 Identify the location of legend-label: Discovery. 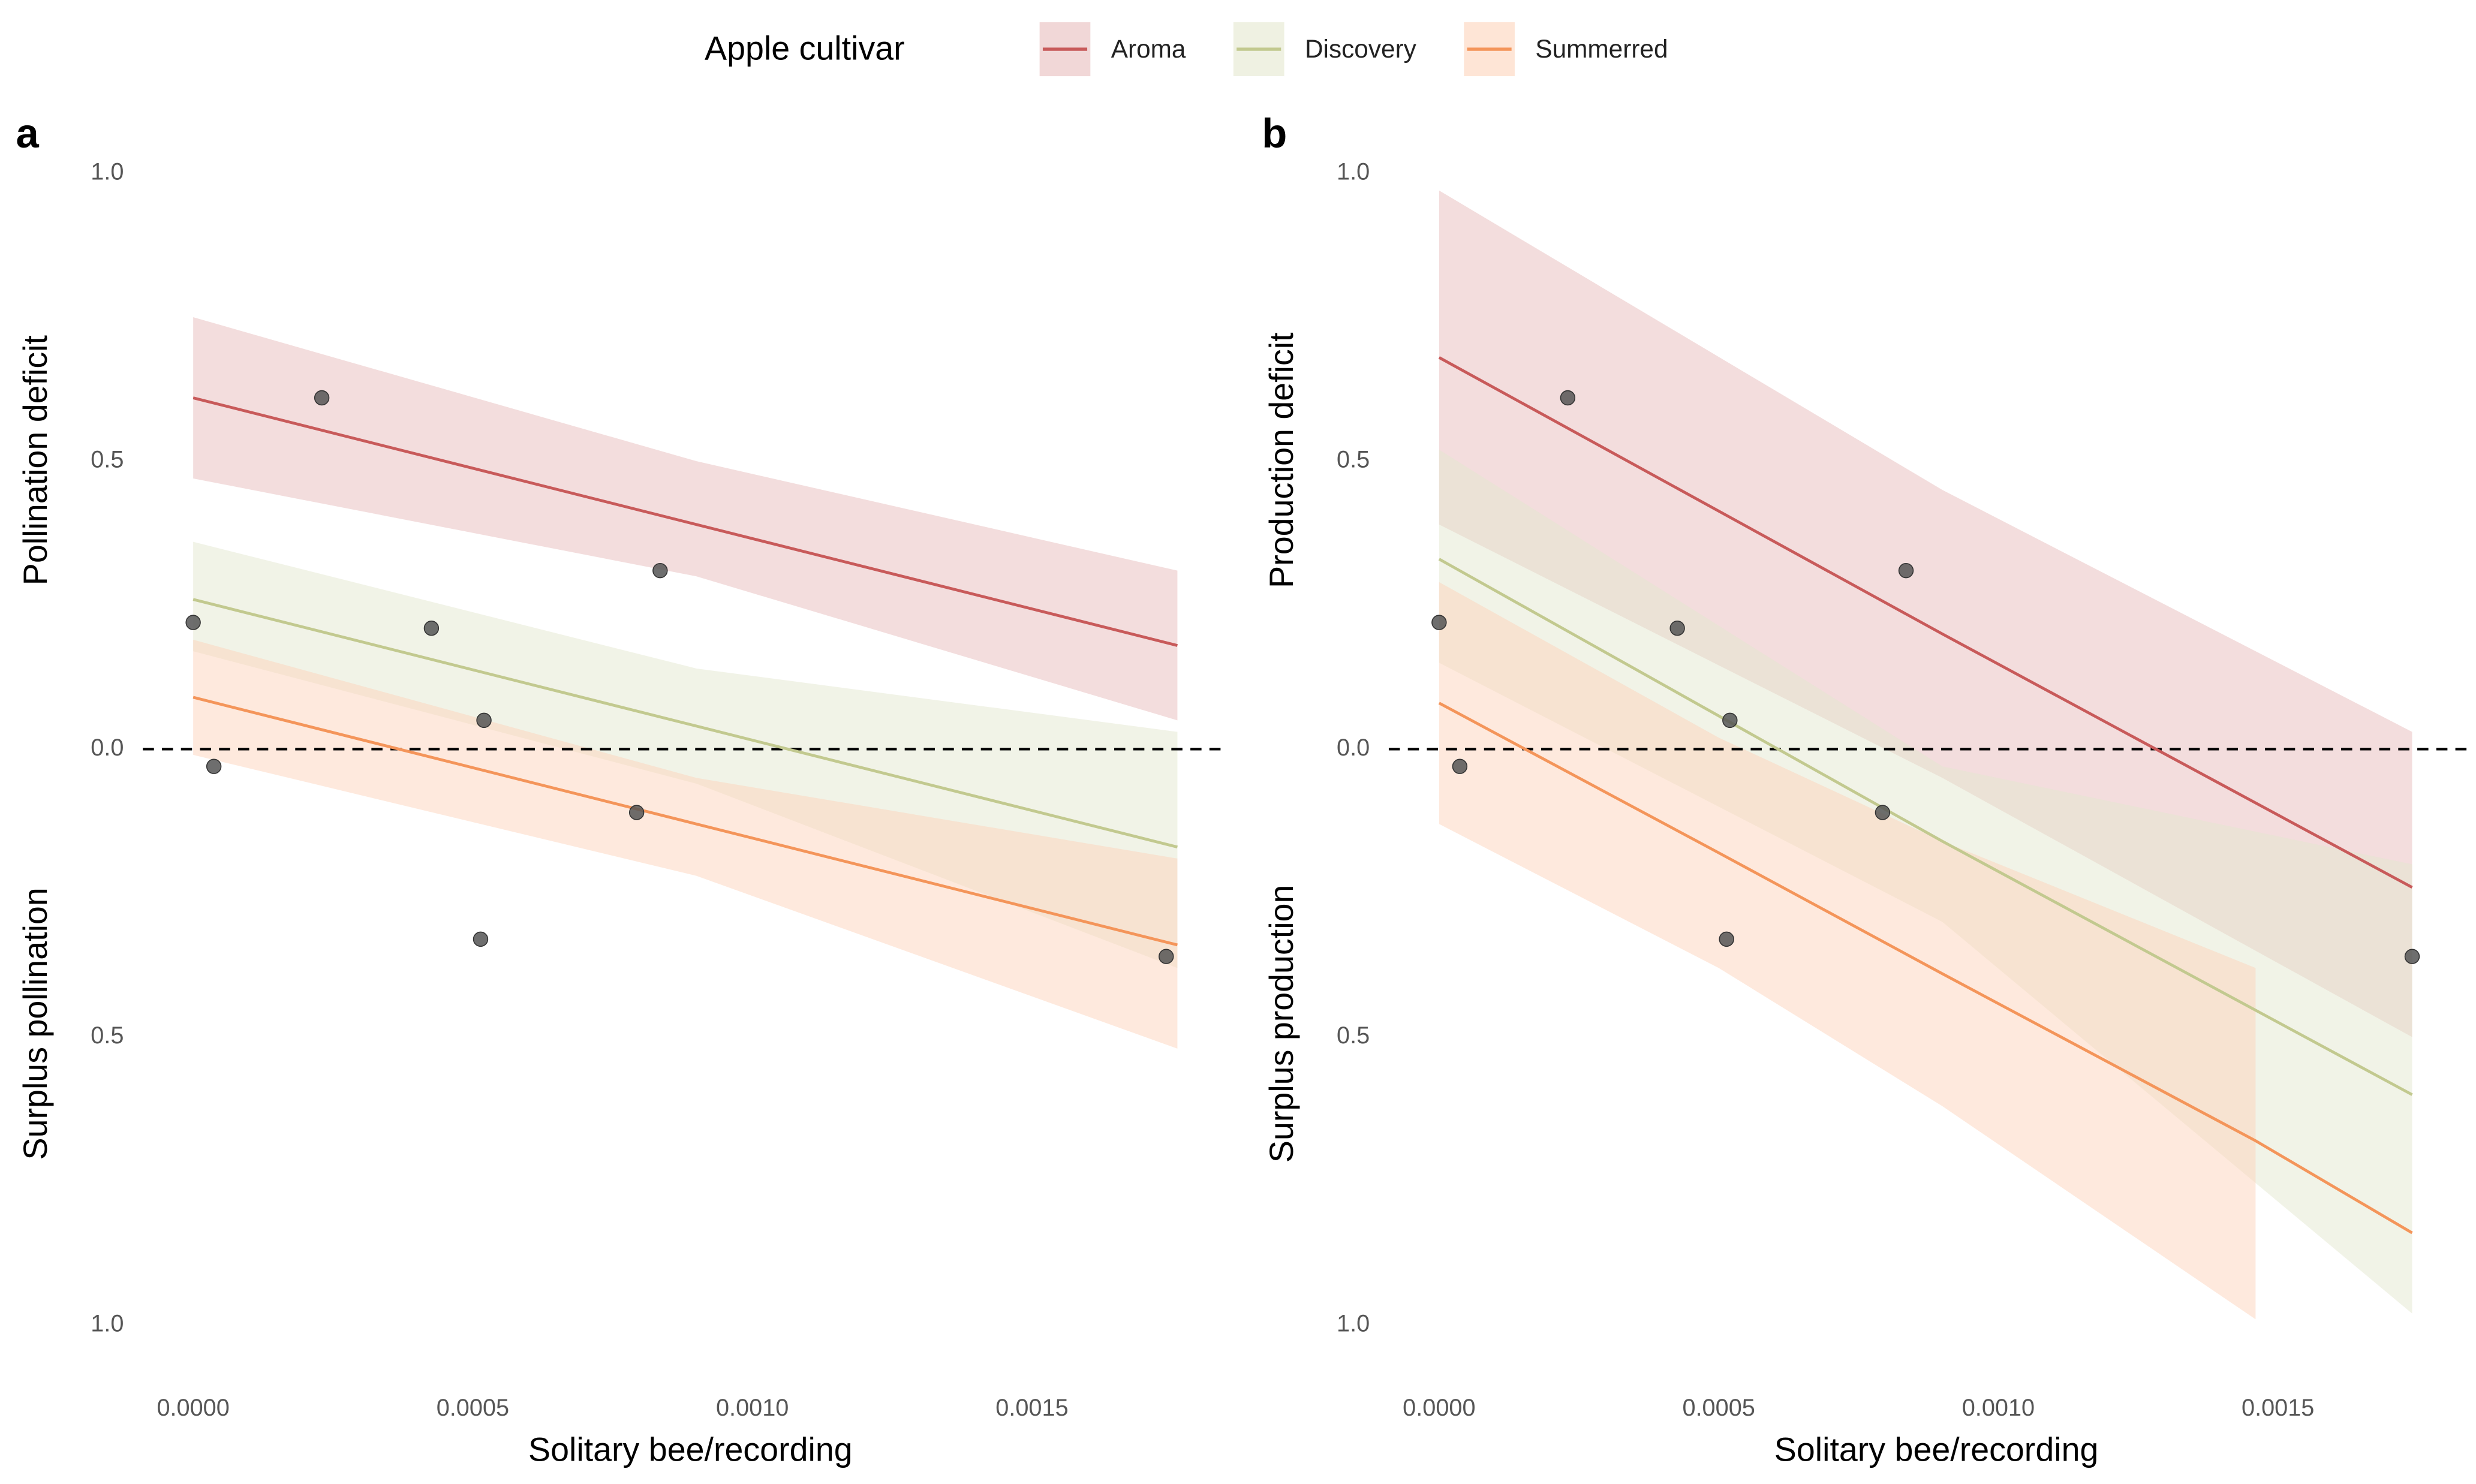
(1361, 49).